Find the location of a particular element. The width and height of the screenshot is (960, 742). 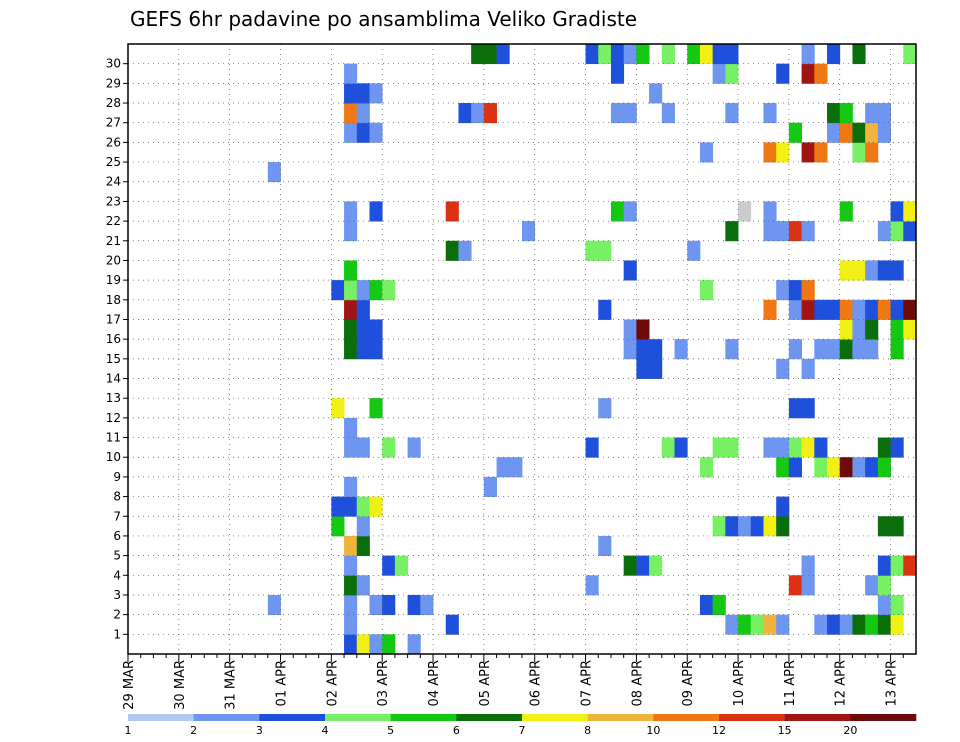

legend-tick-label: 8 is located at coordinates (587, 730).